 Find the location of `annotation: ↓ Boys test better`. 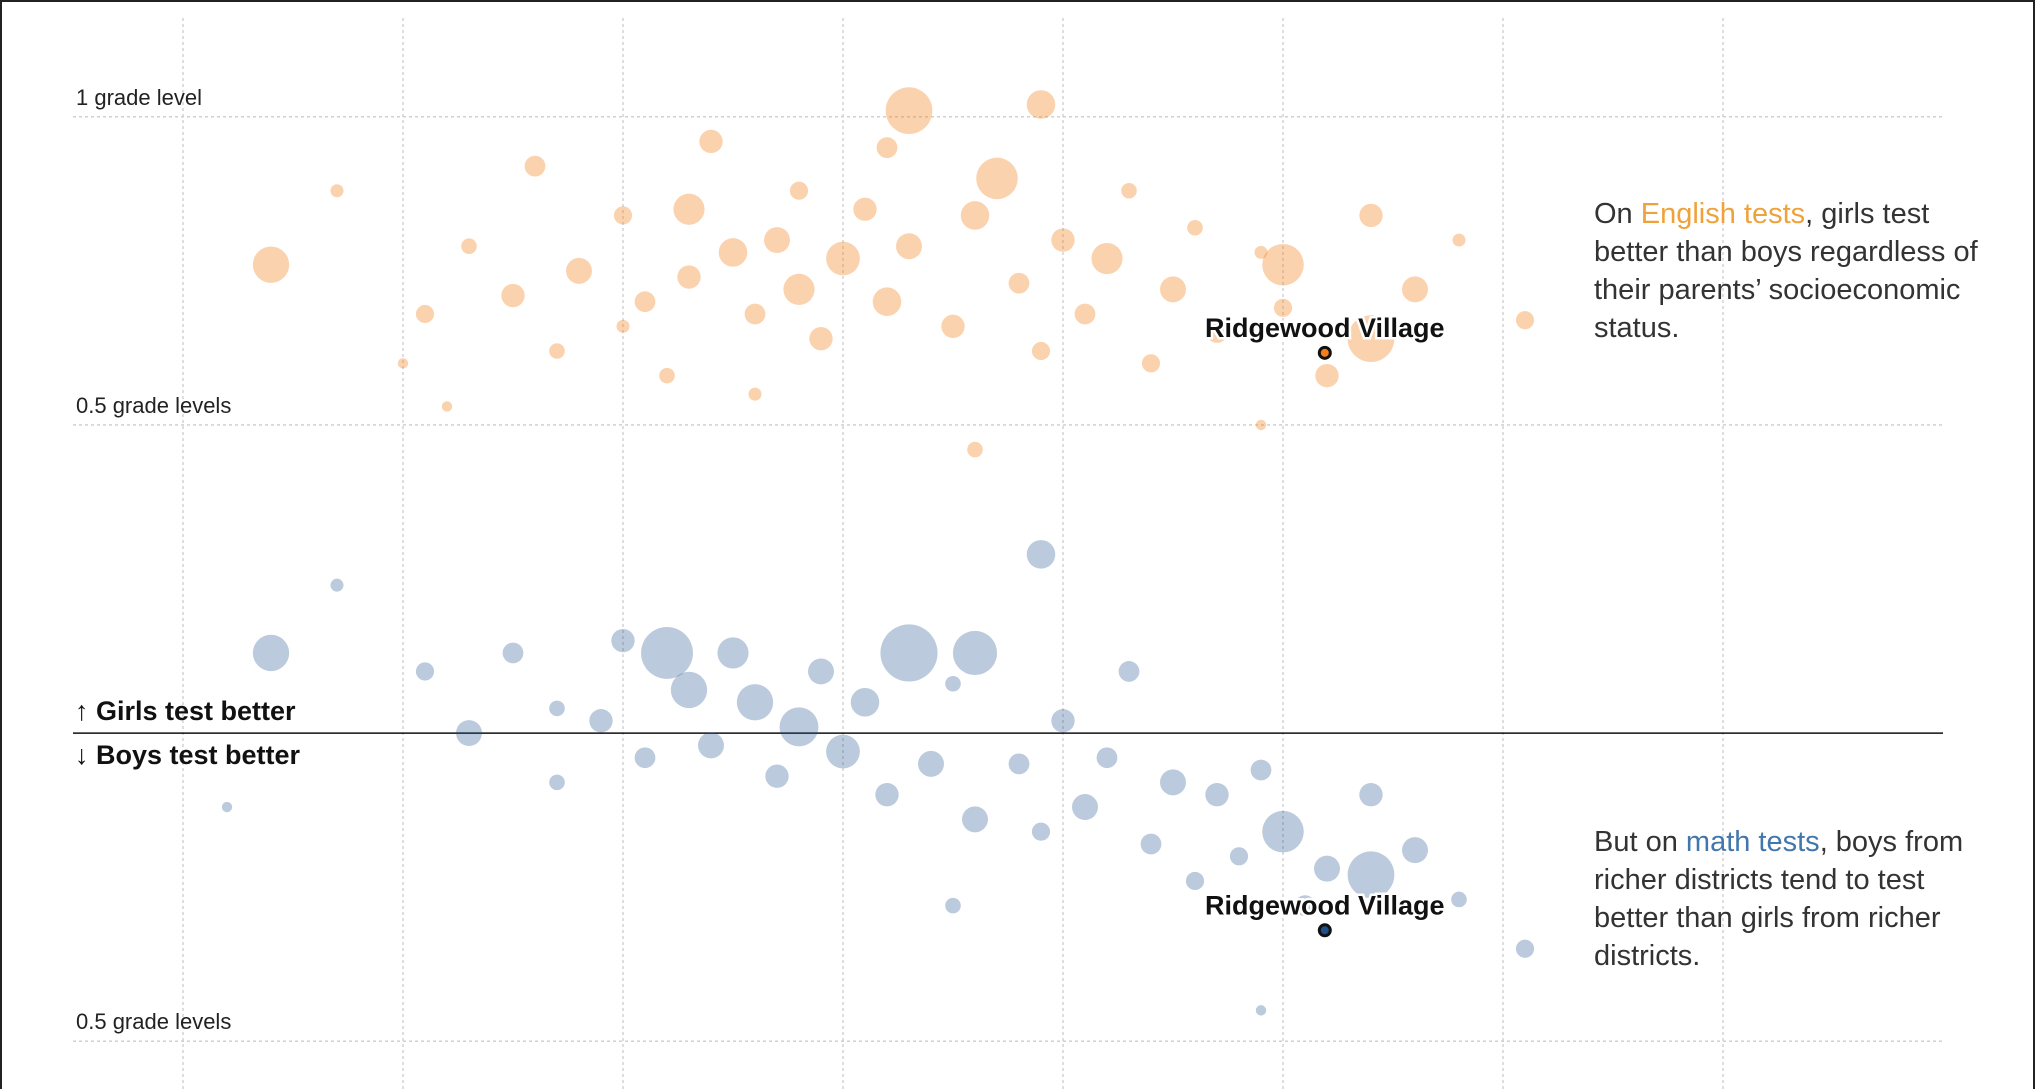

annotation: ↓ Boys test better is located at coordinates (188, 755).